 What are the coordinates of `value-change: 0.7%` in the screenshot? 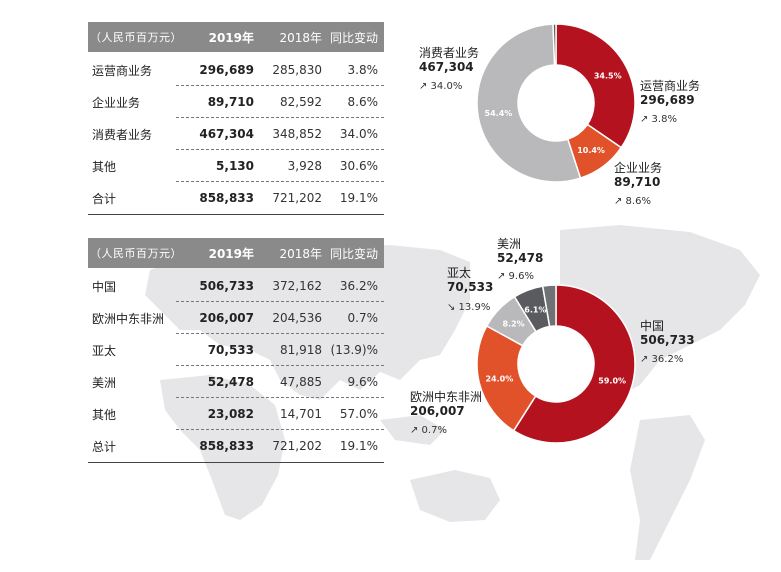 It's located at (363, 318).